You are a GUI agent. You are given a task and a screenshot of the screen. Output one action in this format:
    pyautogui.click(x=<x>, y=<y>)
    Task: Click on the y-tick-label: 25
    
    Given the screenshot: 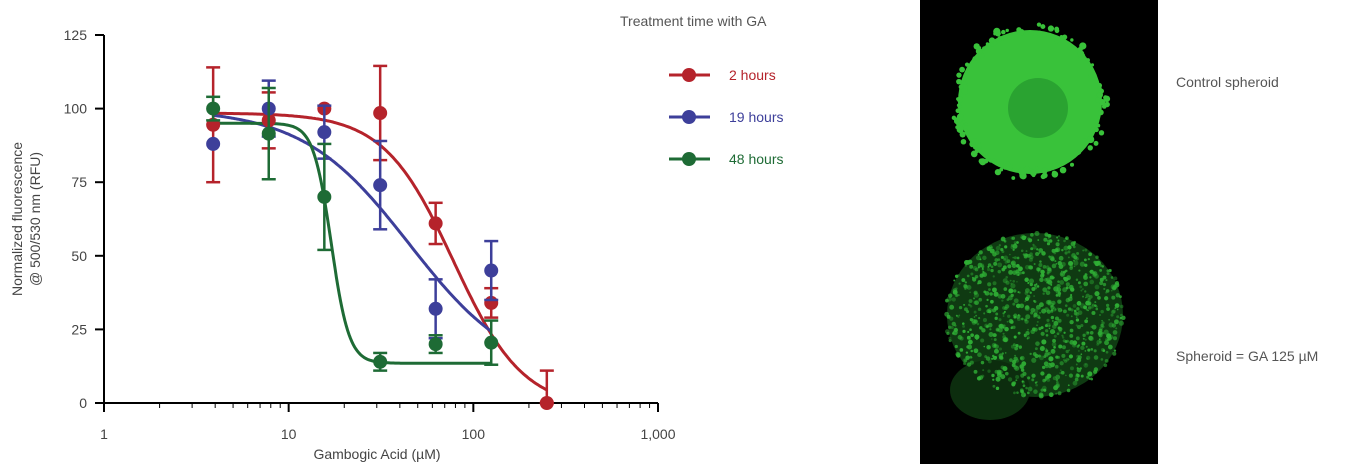 What is the action you would take?
    pyautogui.click(x=79, y=329)
    